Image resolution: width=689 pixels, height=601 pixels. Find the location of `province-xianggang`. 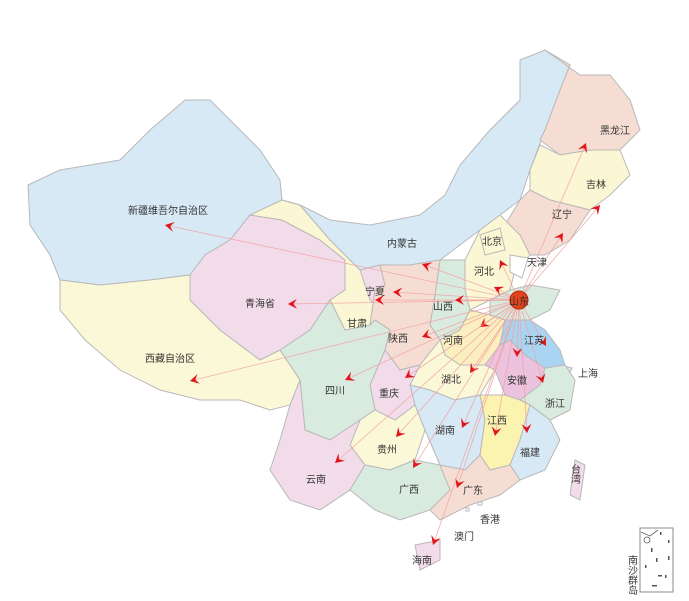

province-xianggang is located at coordinates (480, 503).